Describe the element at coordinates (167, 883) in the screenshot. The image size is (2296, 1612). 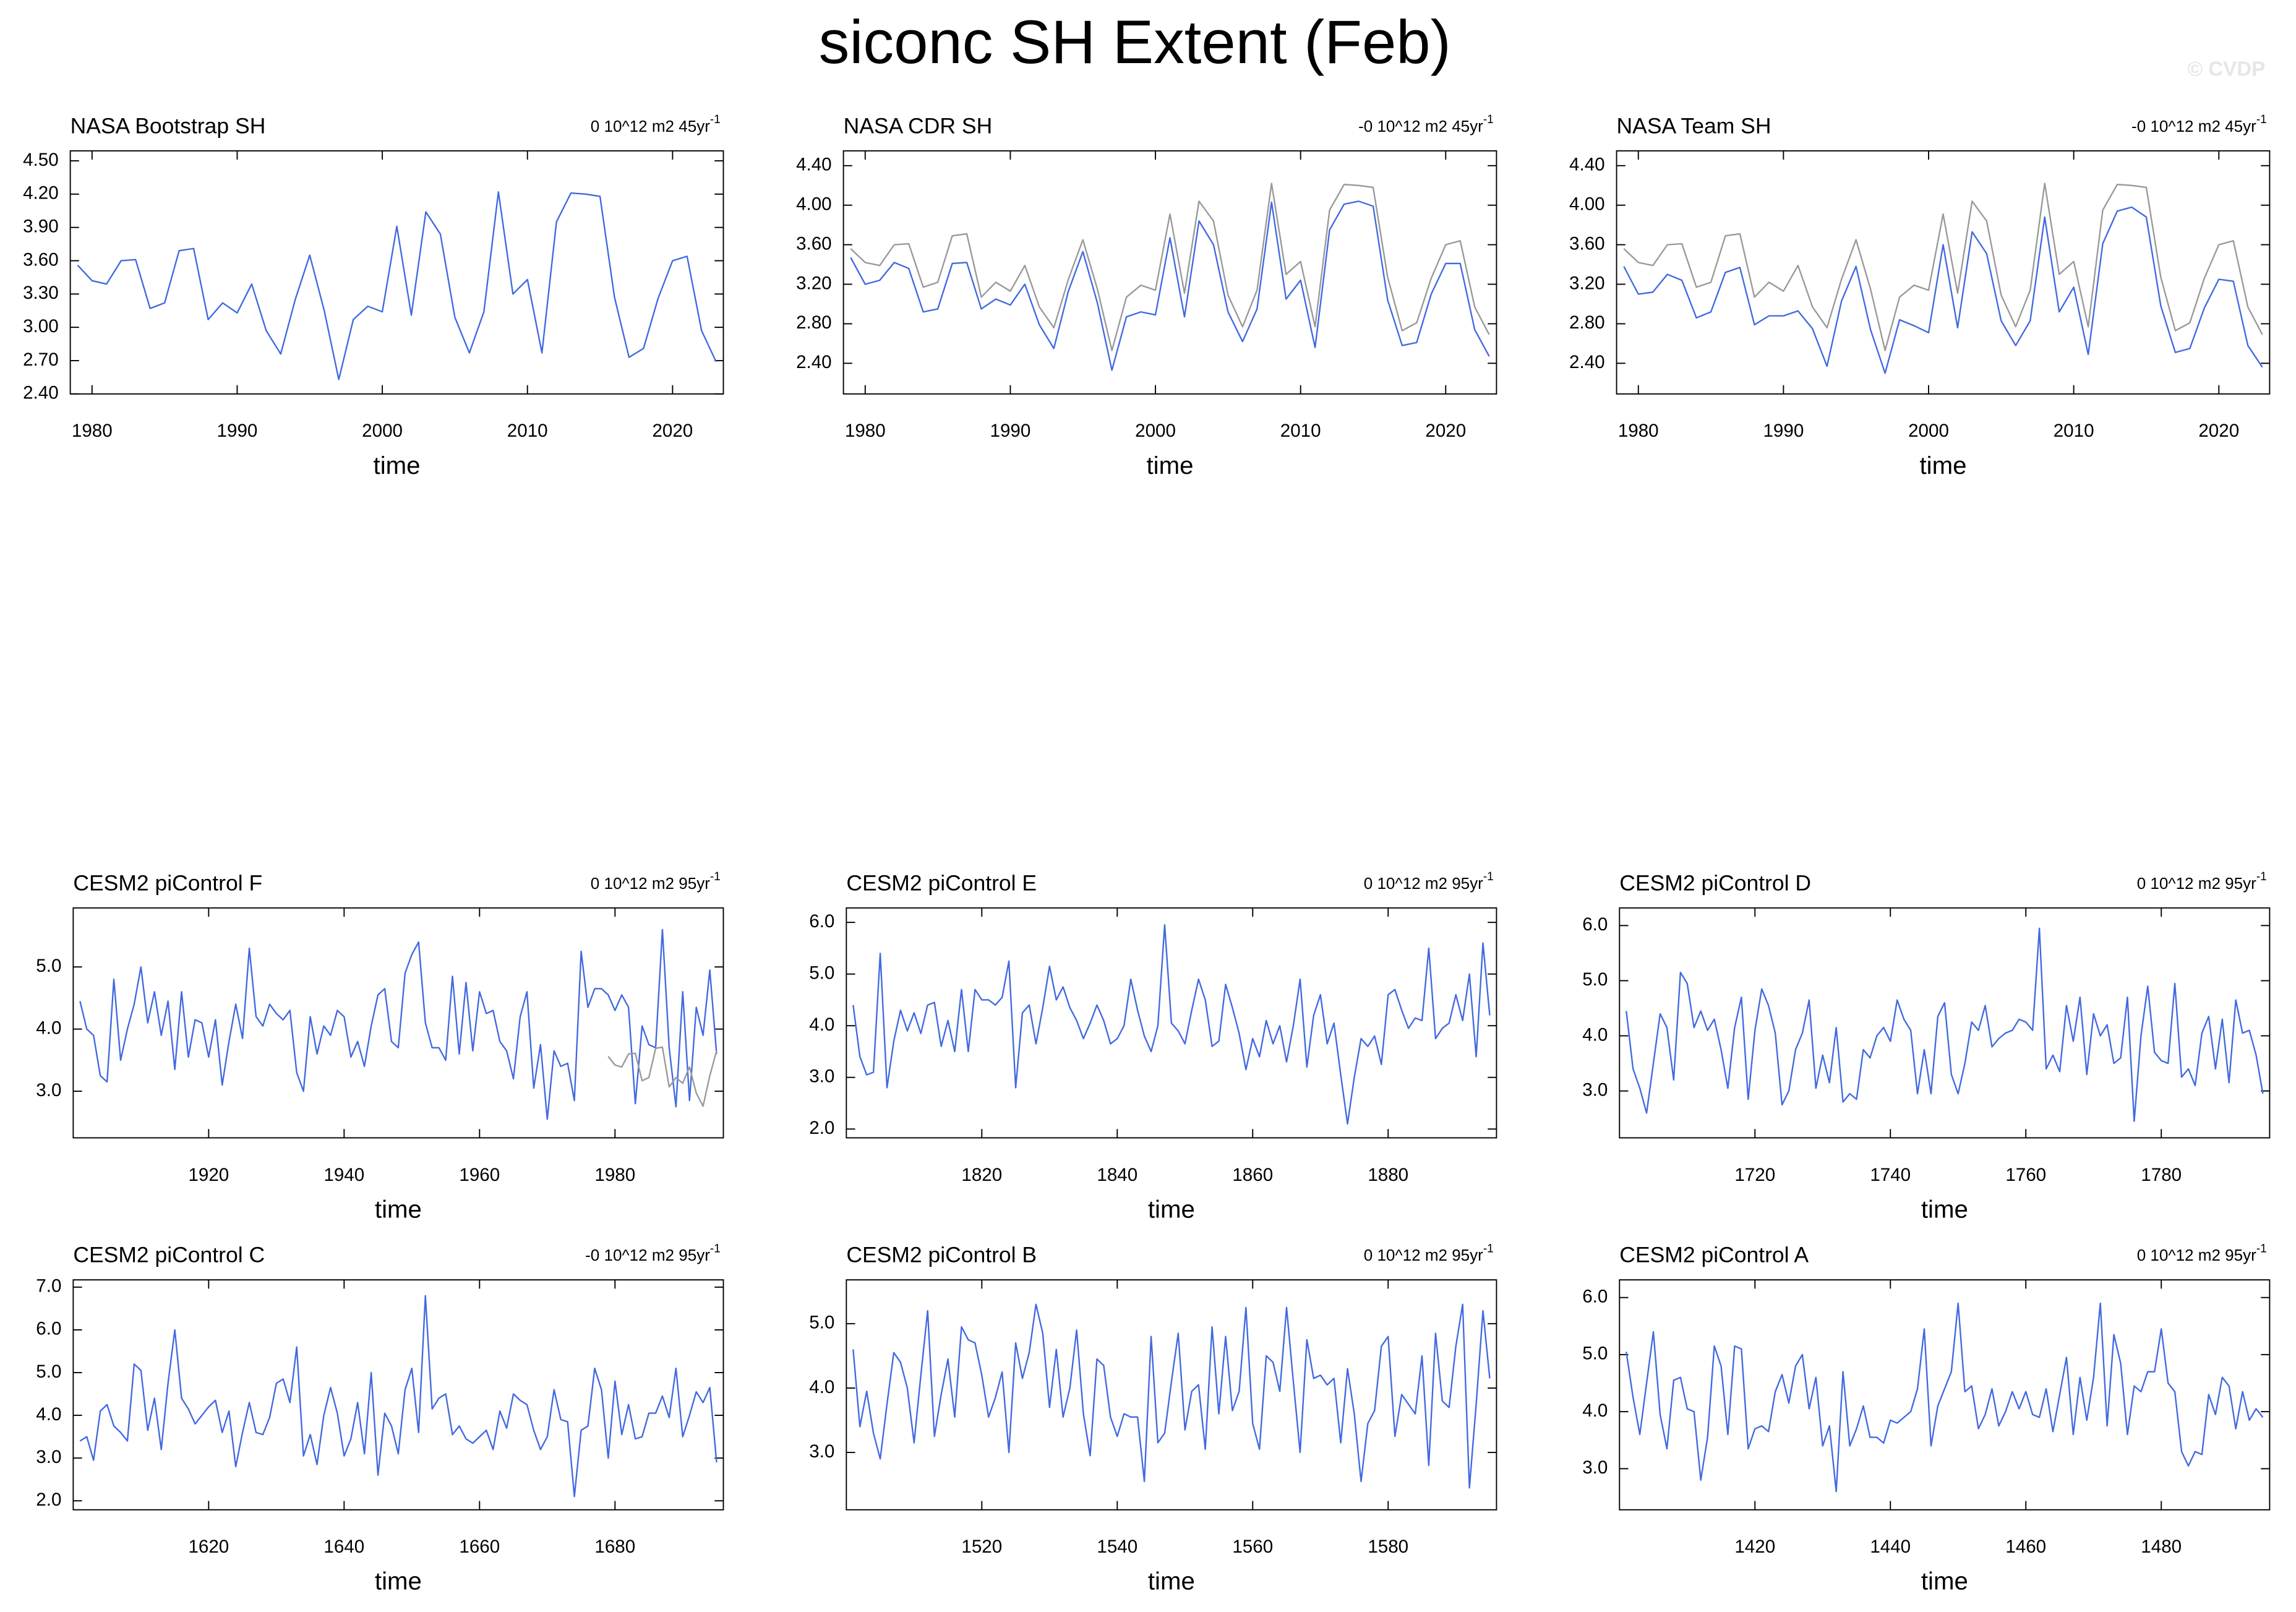
I see `panel-title: CESM2 piControl F` at that location.